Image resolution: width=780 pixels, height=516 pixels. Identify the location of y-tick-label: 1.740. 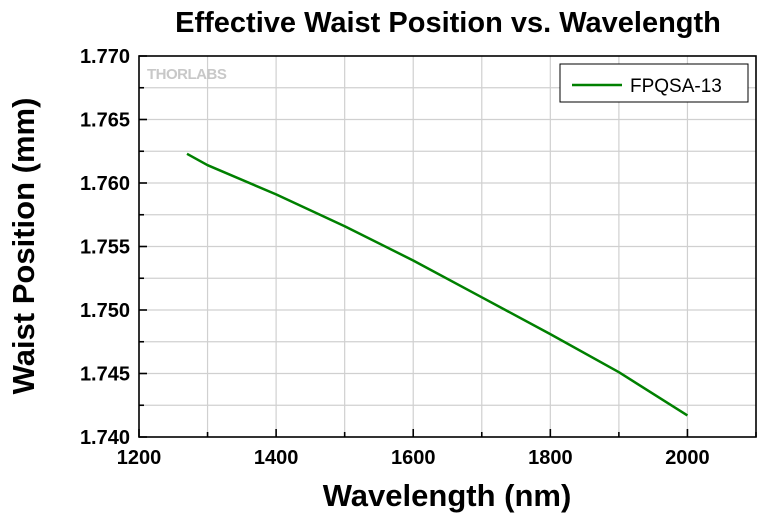
(105, 438).